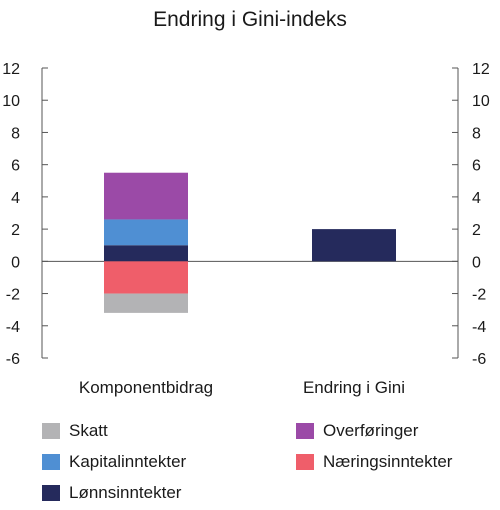 This screenshot has width=500, height=510. I want to click on y-tick-label-right: -2, so click(479, 295).